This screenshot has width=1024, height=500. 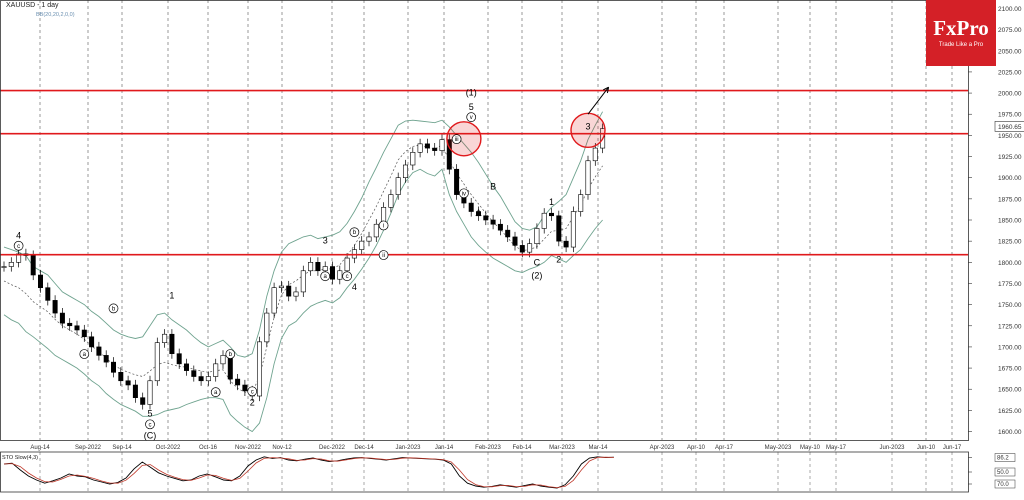 What do you see at coordinates (1010, 115) in the screenshot?
I see `y-tick-label: 1975.00` at bounding box center [1010, 115].